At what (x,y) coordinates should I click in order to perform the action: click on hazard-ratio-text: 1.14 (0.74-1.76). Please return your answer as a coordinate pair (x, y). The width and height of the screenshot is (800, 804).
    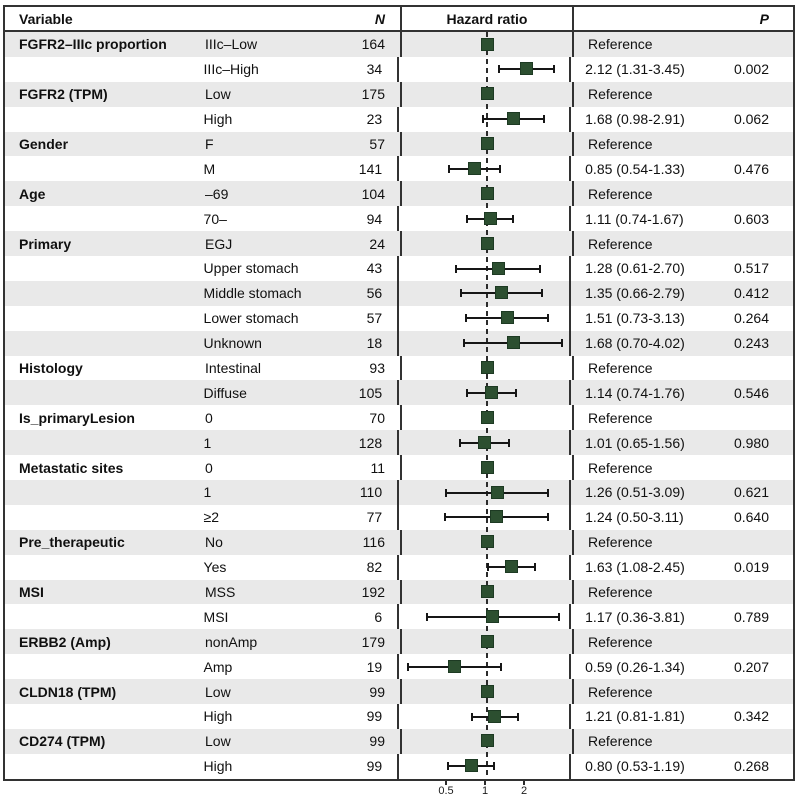
    Looking at the image, I should click on (635, 392).